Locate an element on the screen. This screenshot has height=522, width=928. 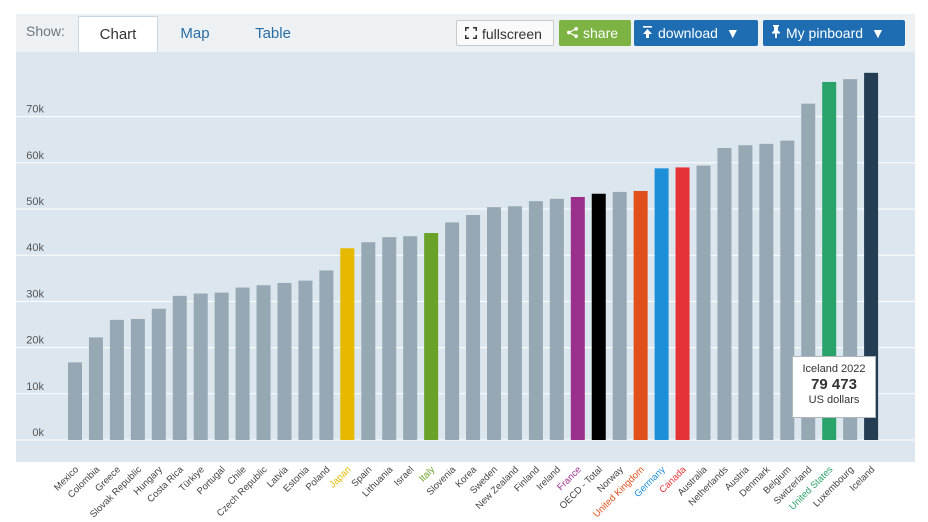
x-tick-label: Chile is located at coordinates (237, 475).